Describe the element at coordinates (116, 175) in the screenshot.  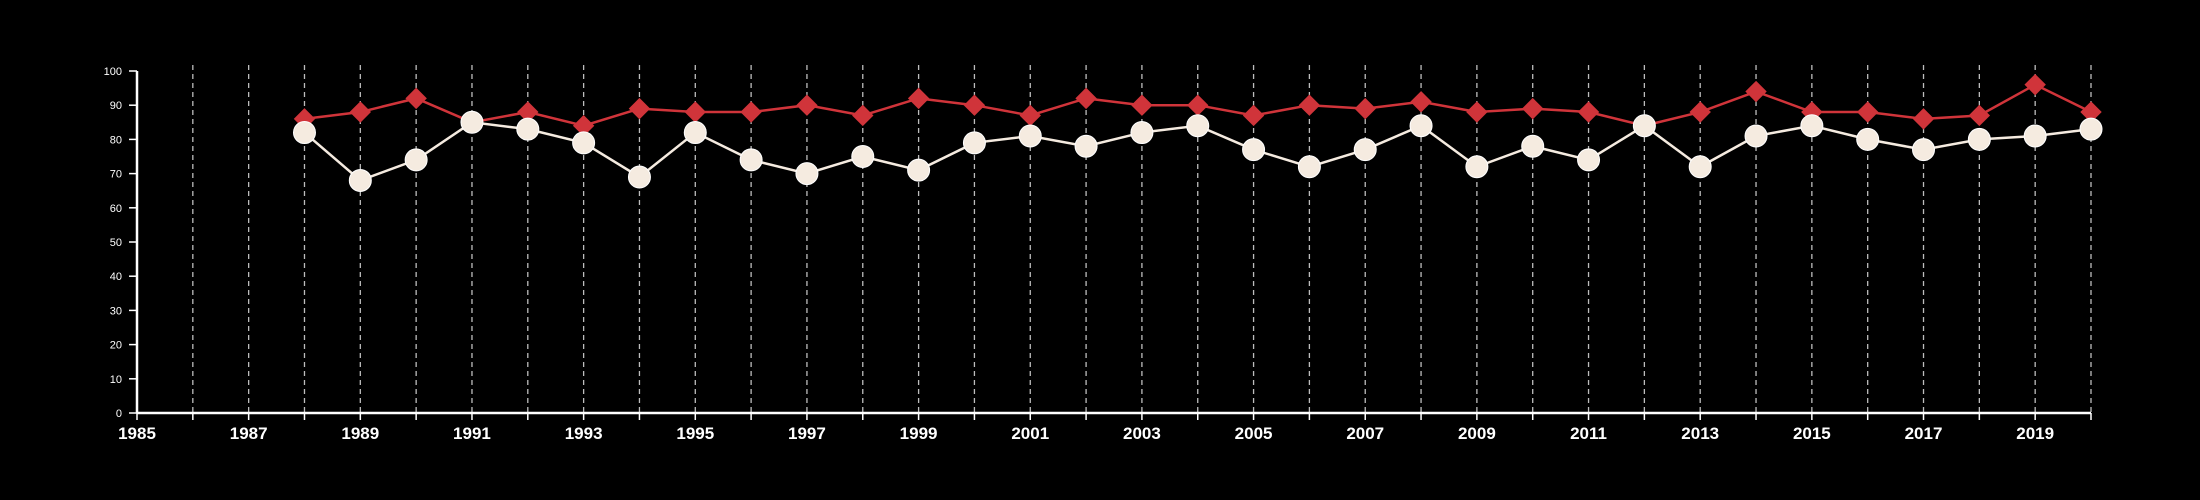
I see `y-tick-label: 70` at that location.